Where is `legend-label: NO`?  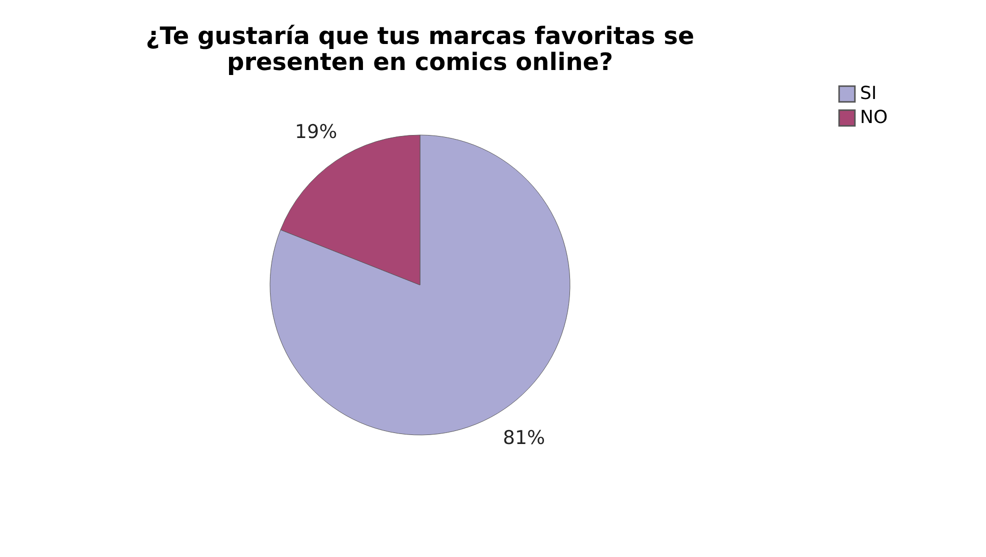
legend-label: NO is located at coordinates (874, 117).